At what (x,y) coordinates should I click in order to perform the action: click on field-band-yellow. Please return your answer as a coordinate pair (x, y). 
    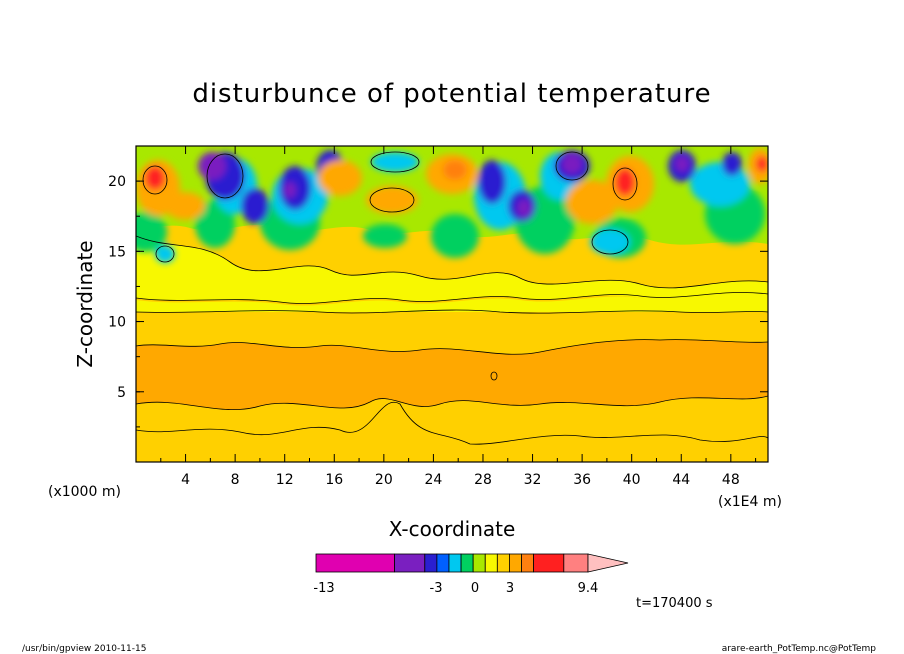
    Looking at the image, I should click on (452, 303).